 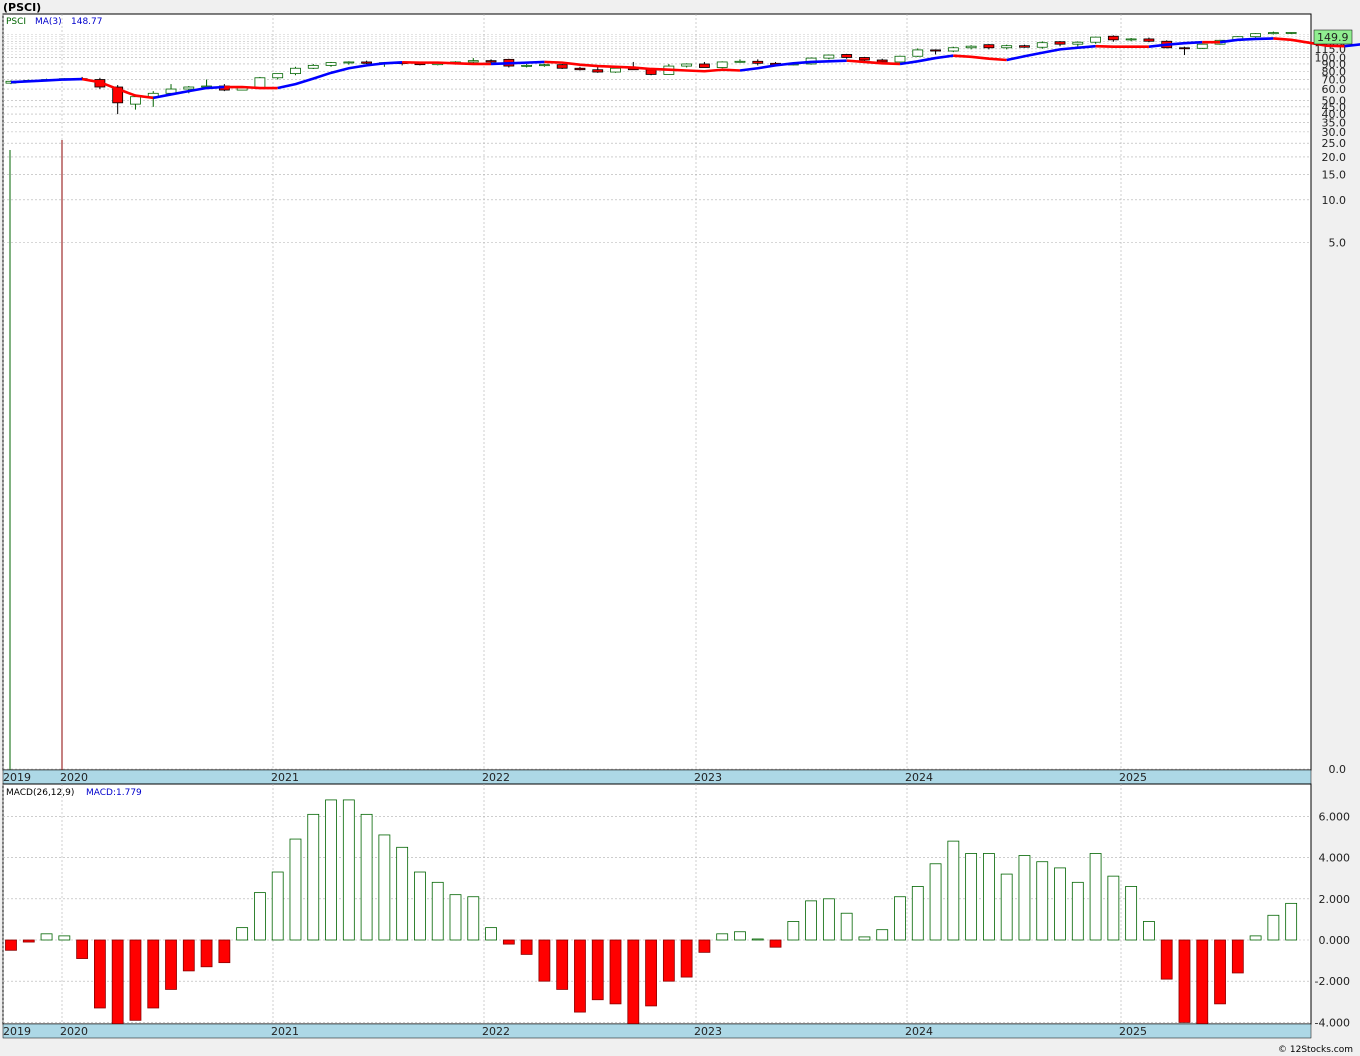 What do you see at coordinates (657, 777) in the screenshot?
I see `price-year-strip: 2019 2020 2021 2022 2023 2024 2025` at bounding box center [657, 777].